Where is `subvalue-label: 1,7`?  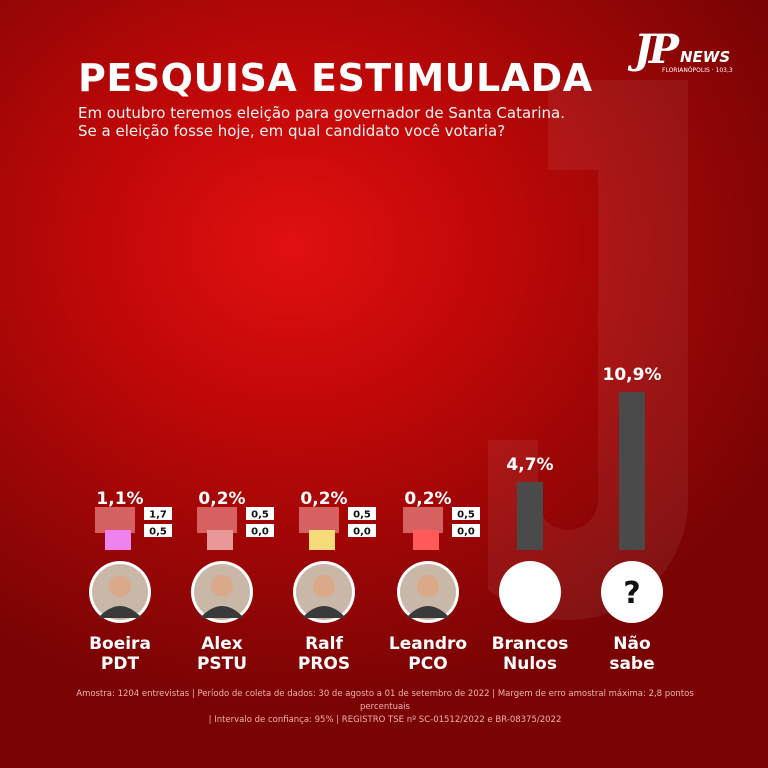 subvalue-label: 1,7 is located at coordinates (158, 515).